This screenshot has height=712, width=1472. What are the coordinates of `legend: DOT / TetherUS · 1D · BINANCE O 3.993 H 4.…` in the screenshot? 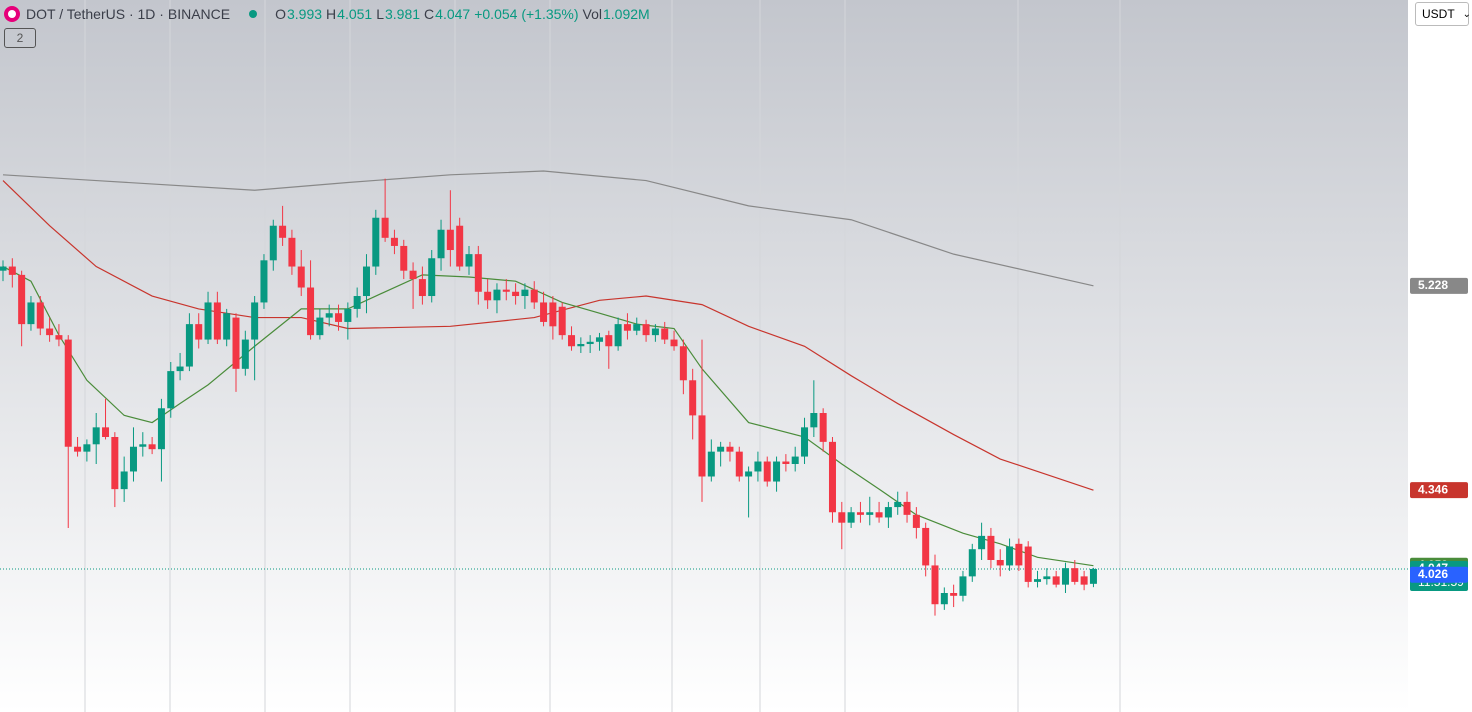 It's located at (327, 13).